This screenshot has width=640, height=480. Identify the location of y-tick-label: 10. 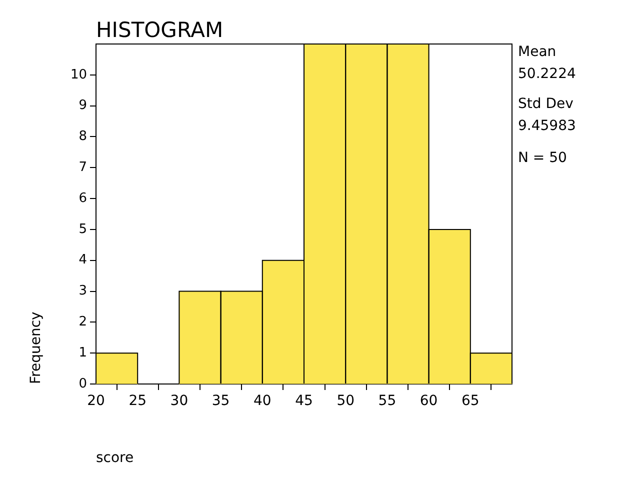
(78, 74).